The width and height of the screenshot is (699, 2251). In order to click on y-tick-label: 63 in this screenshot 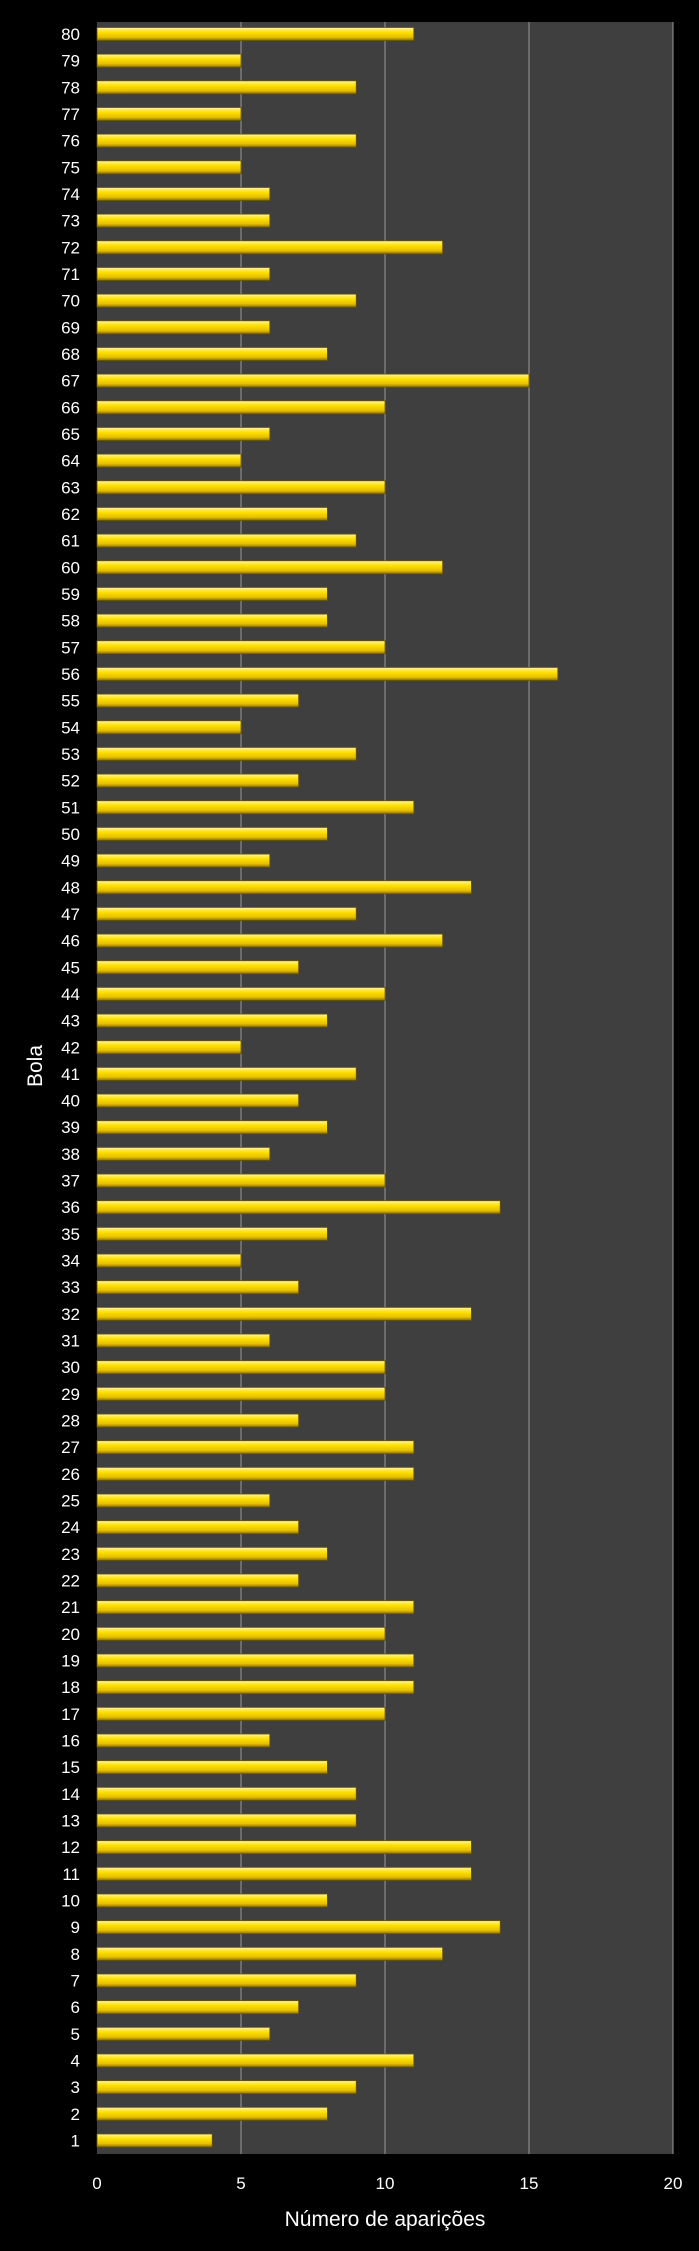, I will do `click(70, 487)`.